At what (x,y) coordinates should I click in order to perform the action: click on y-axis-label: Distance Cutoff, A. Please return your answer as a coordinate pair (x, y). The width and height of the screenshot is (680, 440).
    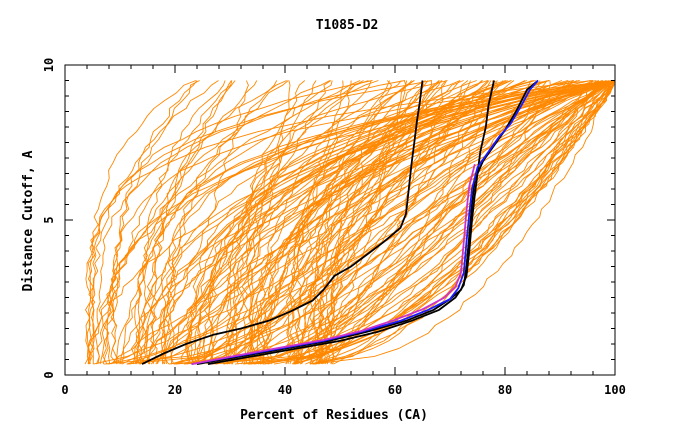
    Looking at the image, I should click on (28, 220).